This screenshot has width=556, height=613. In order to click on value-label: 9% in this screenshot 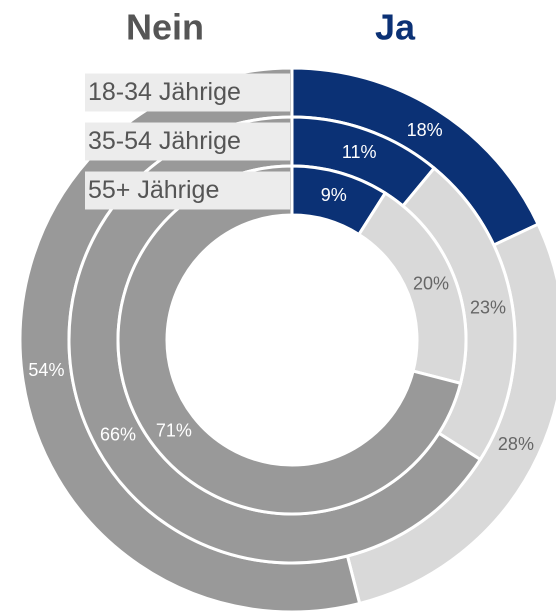, I will do `click(334, 195)`.